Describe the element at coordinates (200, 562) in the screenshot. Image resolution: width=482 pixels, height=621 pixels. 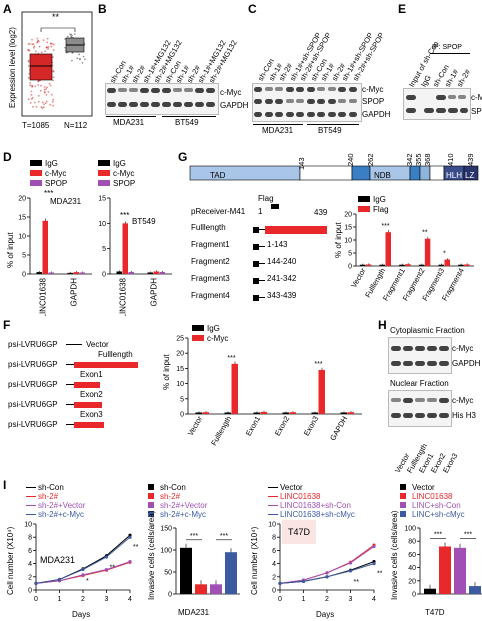
I see `chart-i-inv1: 0 50 100 150 *** ***` at that location.